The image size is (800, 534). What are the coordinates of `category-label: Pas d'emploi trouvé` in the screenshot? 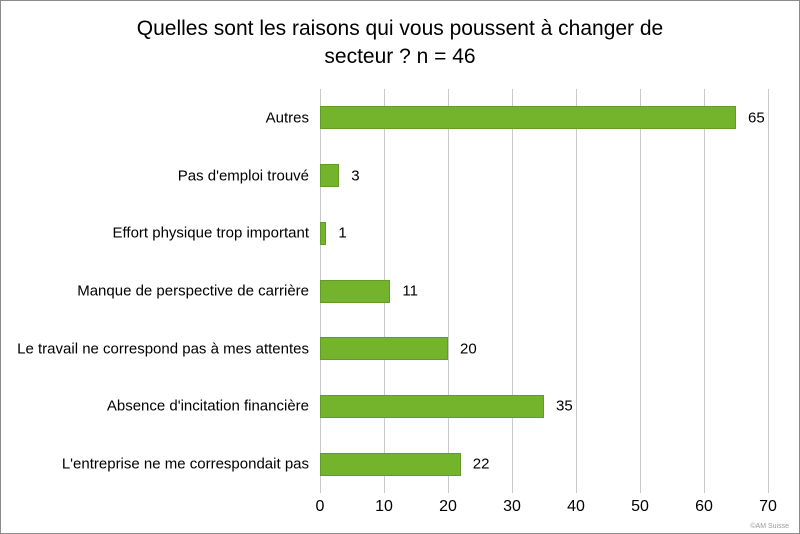 It's located at (243, 176).